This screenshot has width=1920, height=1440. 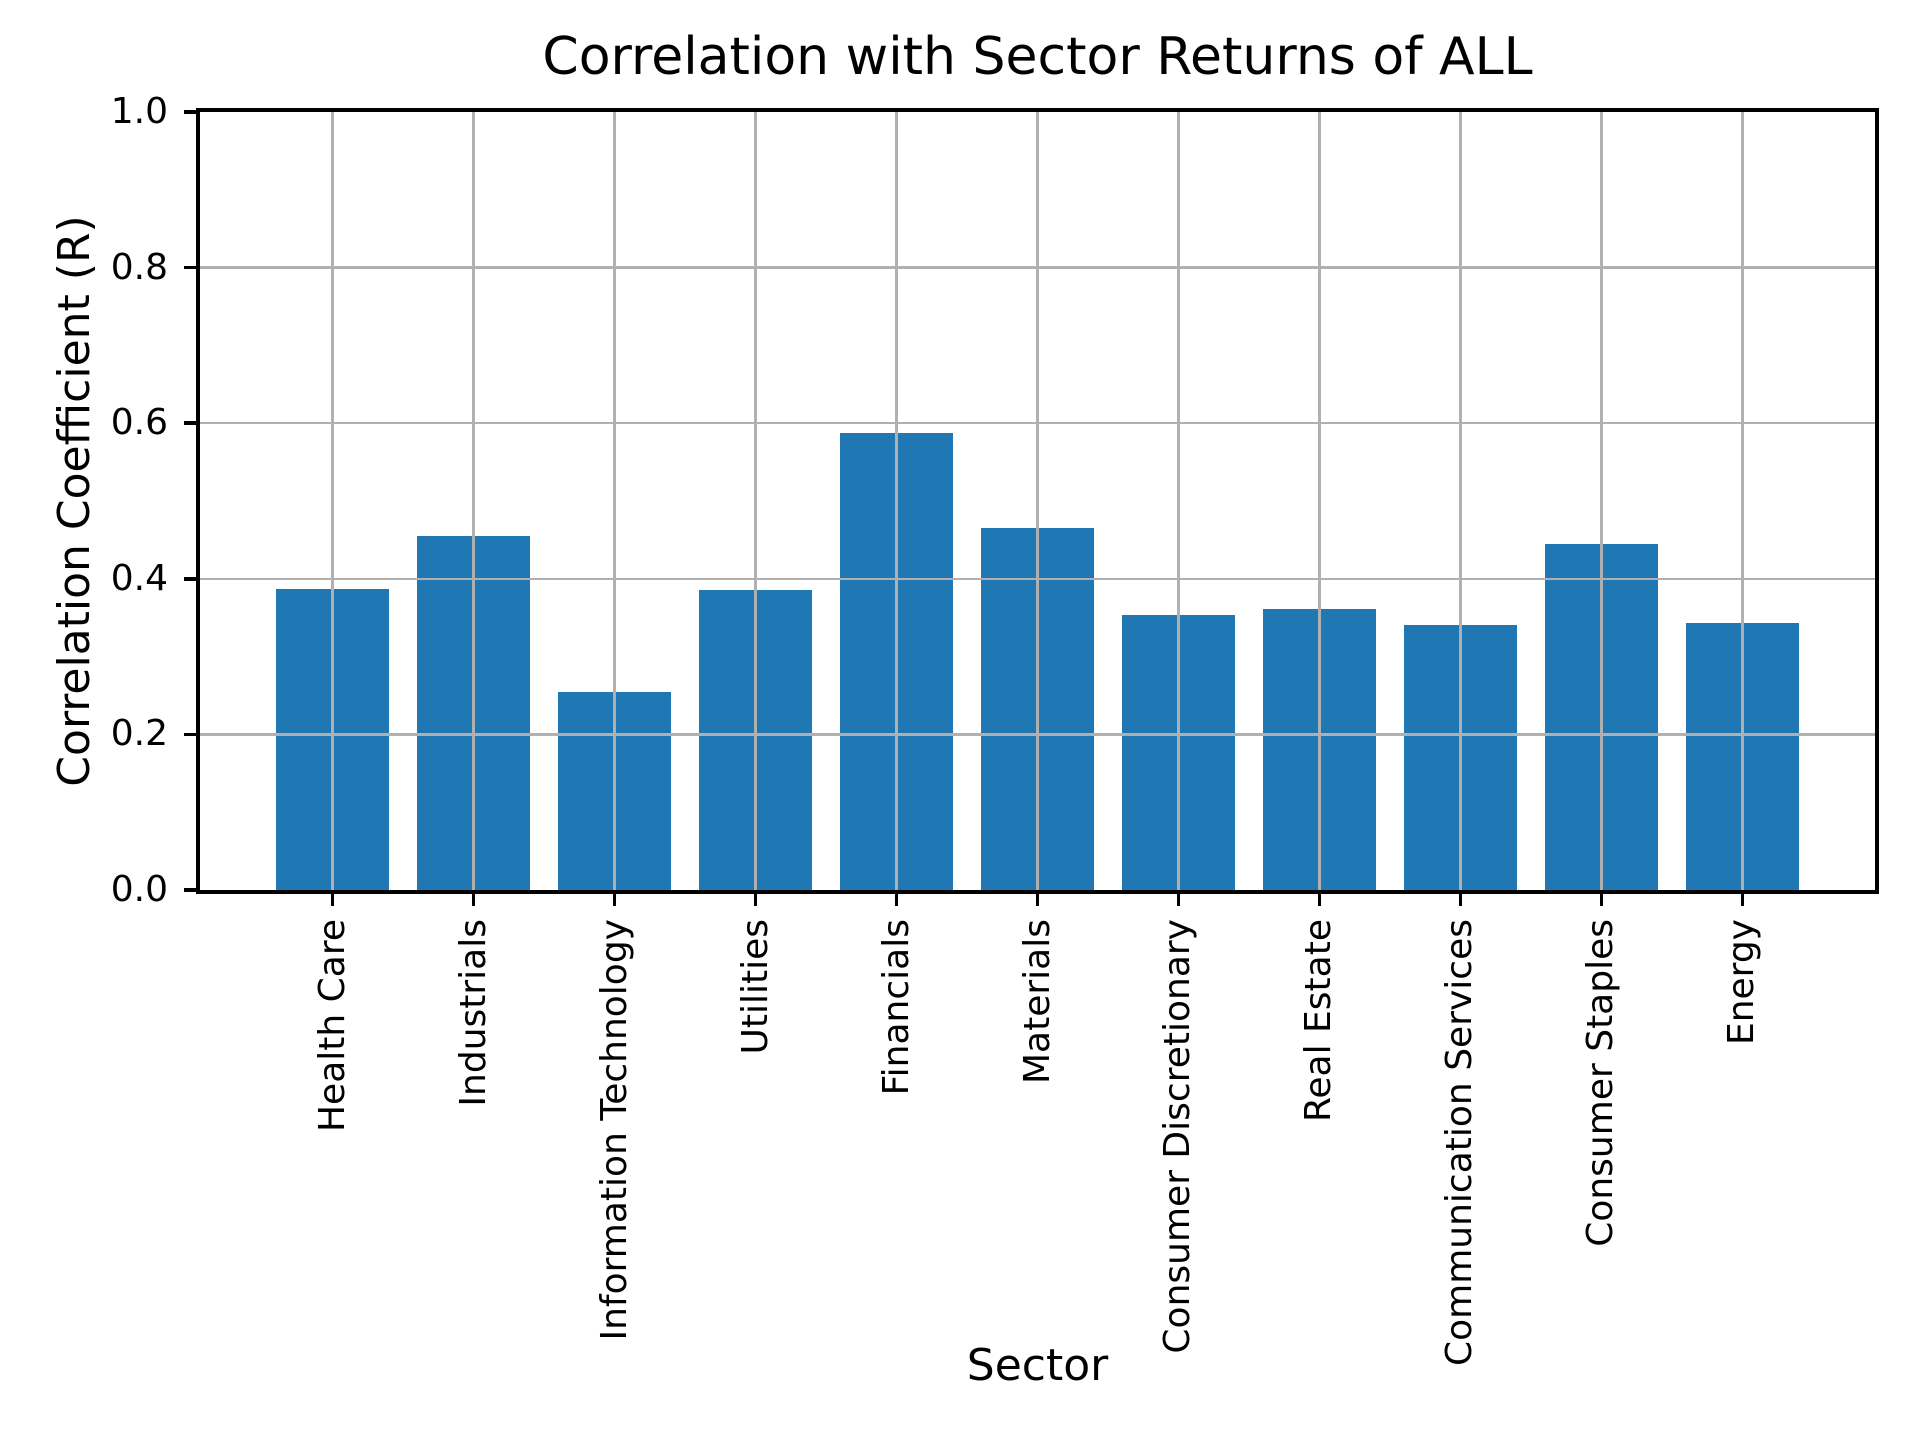 What do you see at coordinates (1742, 982) in the screenshot?
I see `x-tick-label: Energy` at bounding box center [1742, 982].